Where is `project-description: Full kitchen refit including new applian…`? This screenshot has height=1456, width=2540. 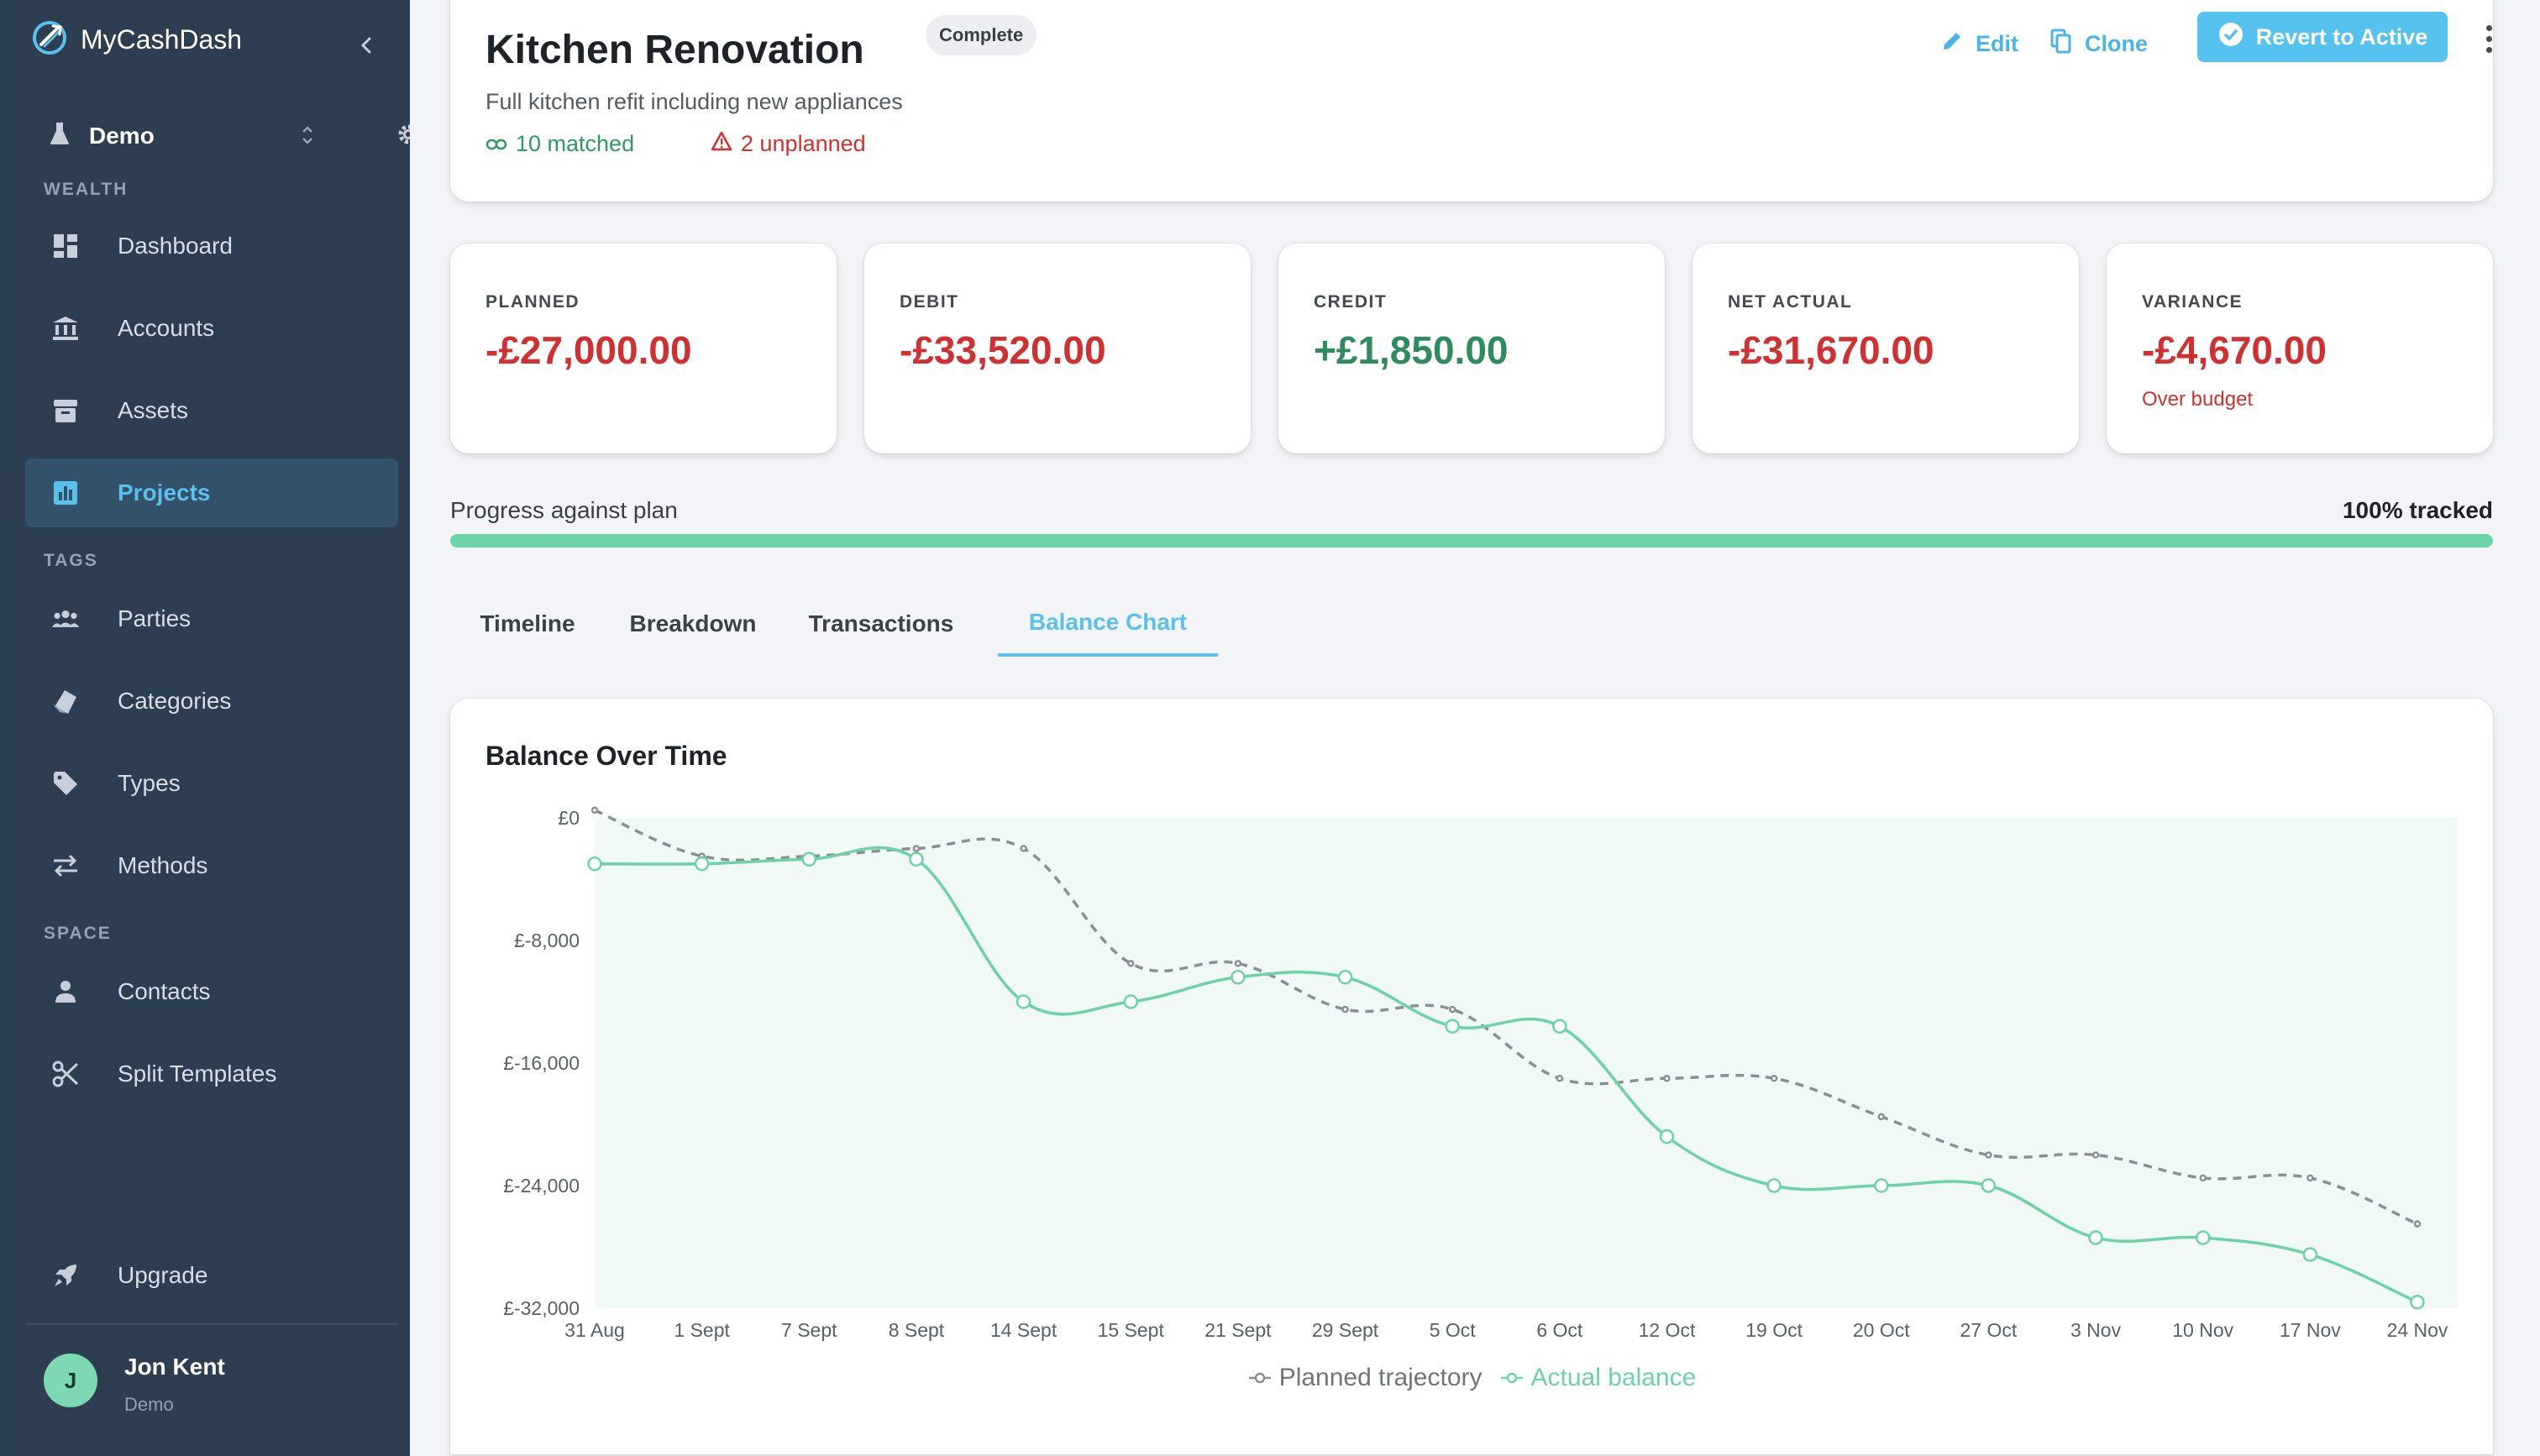
project-description: Full kitchen refit including new applian… is located at coordinates (694, 101).